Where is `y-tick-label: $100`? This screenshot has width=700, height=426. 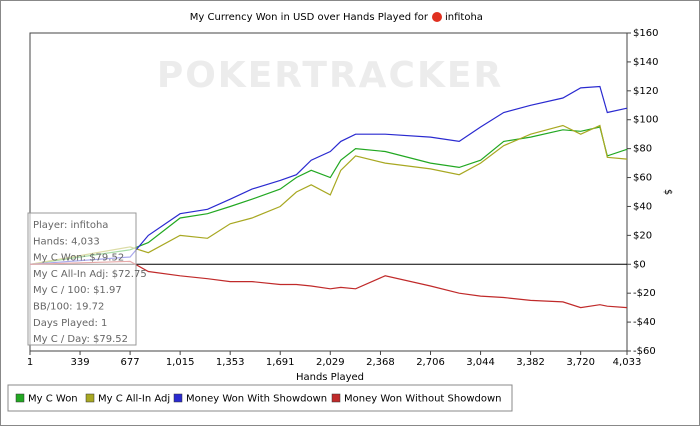 y-tick-label: $100 is located at coordinates (645, 120).